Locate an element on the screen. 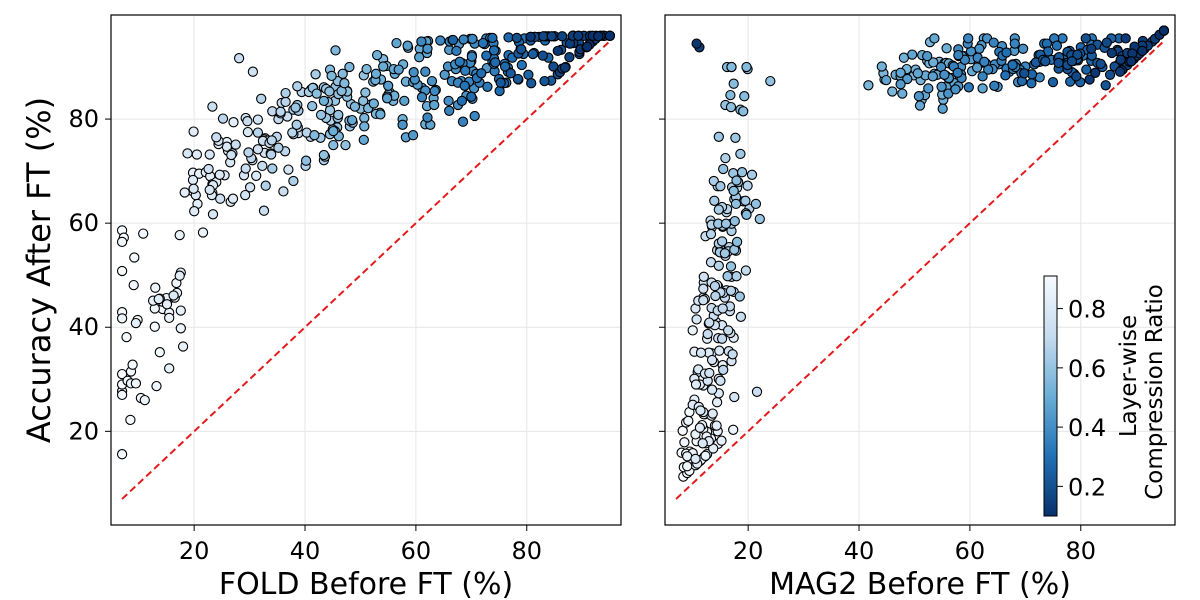 This screenshot has width=1200, height=600. fold-y-tick-label: 80 is located at coordinates (83, 119).